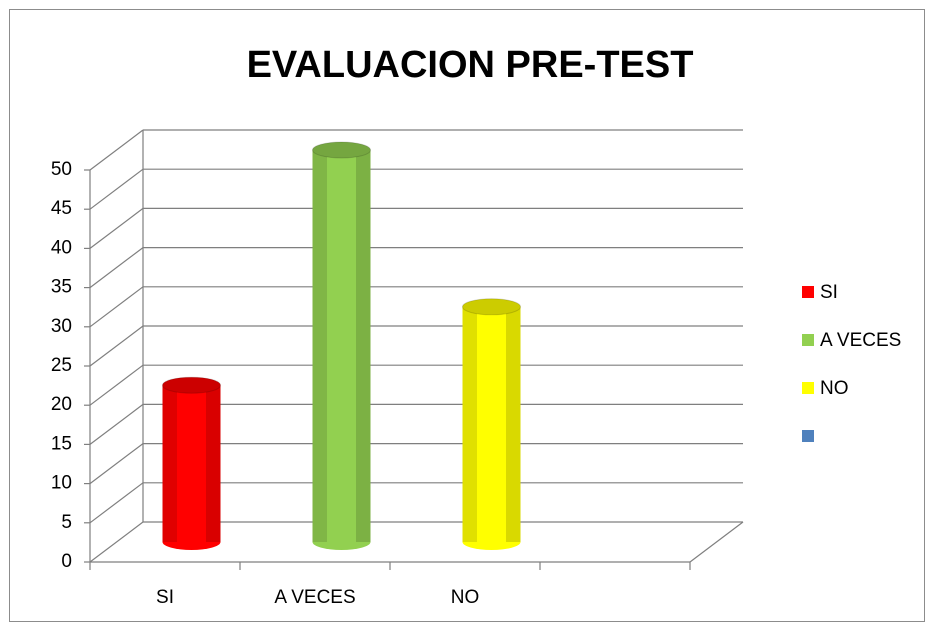  Describe the element at coordinates (61, 483) in the screenshot. I see `y-tick-label: 10` at that location.